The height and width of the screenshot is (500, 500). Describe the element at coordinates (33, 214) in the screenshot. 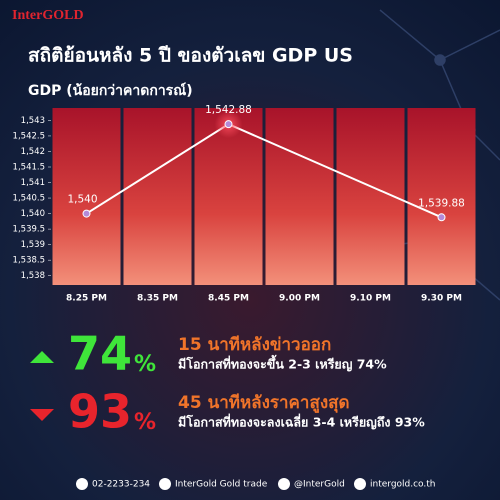

I see `y-tick-label: 1,540` at that location.